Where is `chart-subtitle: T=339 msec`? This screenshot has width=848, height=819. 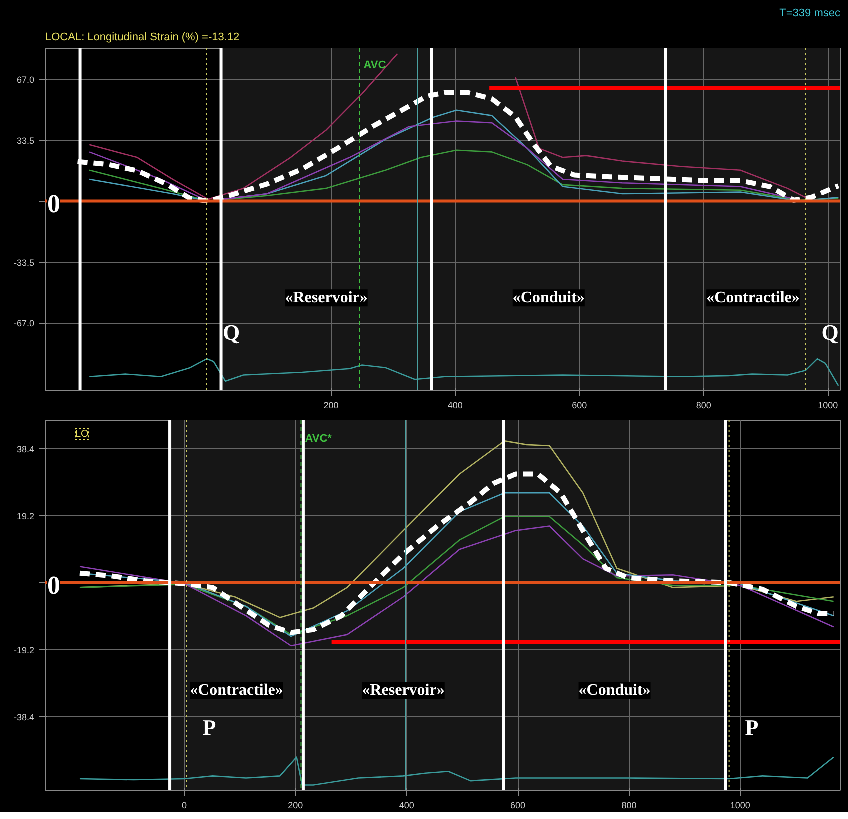 chart-subtitle: T=339 msec is located at coordinates (810, 14).